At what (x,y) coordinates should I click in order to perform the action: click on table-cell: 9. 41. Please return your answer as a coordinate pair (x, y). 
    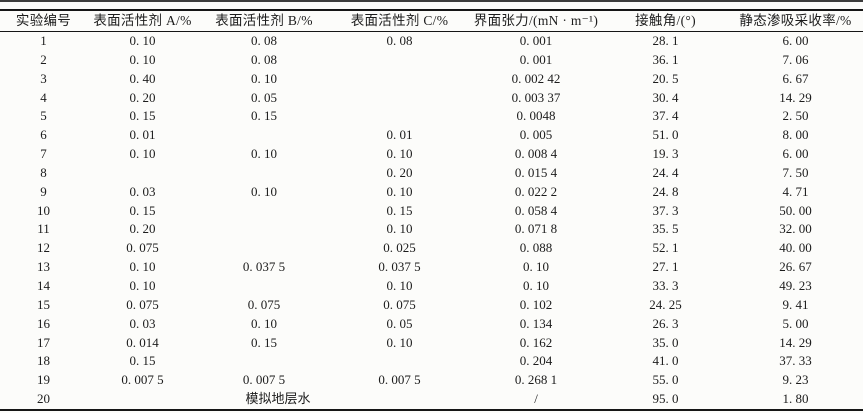
    Looking at the image, I should click on (795, 304).